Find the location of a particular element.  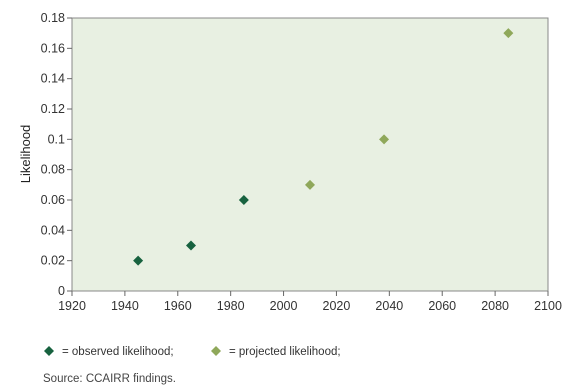

legend-observed-label: = observed likelihood; is located at coordinates (118, 352).